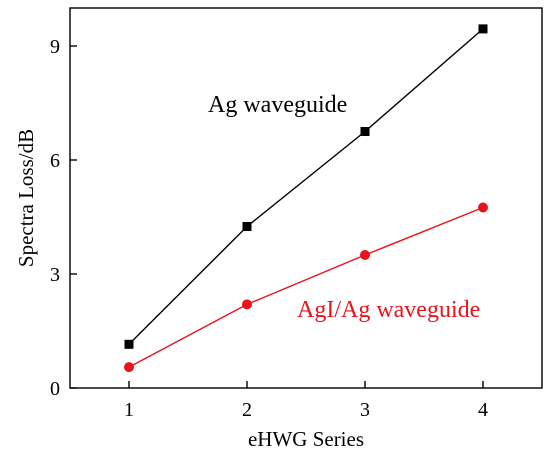  What do you see at coordinates (55, 389) in the screenshot?
I see `y-tick-label: 0` at bounding box center [55, 389].